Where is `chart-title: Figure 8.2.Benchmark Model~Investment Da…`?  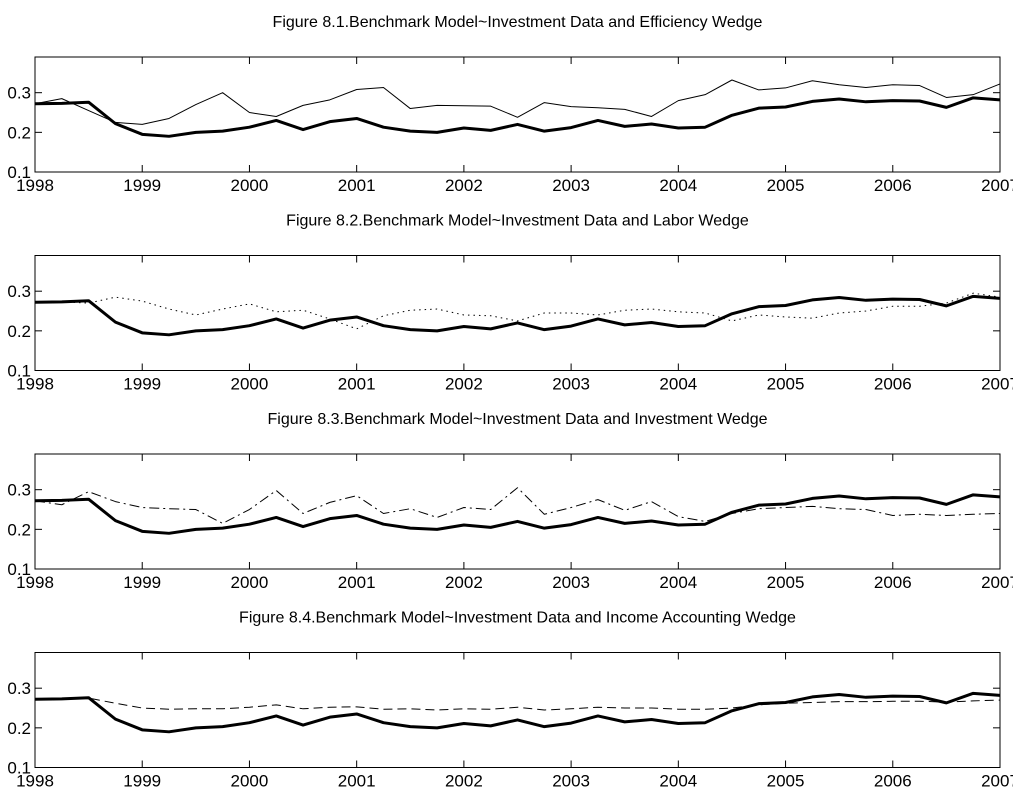
chart-title: Figure 8.2.Benchmark Model~Investment Da… is located at coordinates (517, 221).